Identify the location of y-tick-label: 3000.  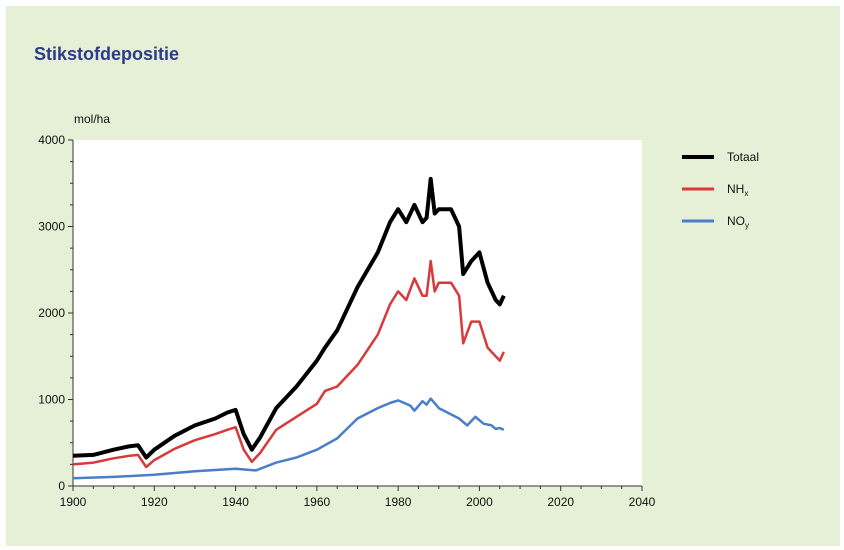
(51, 227).